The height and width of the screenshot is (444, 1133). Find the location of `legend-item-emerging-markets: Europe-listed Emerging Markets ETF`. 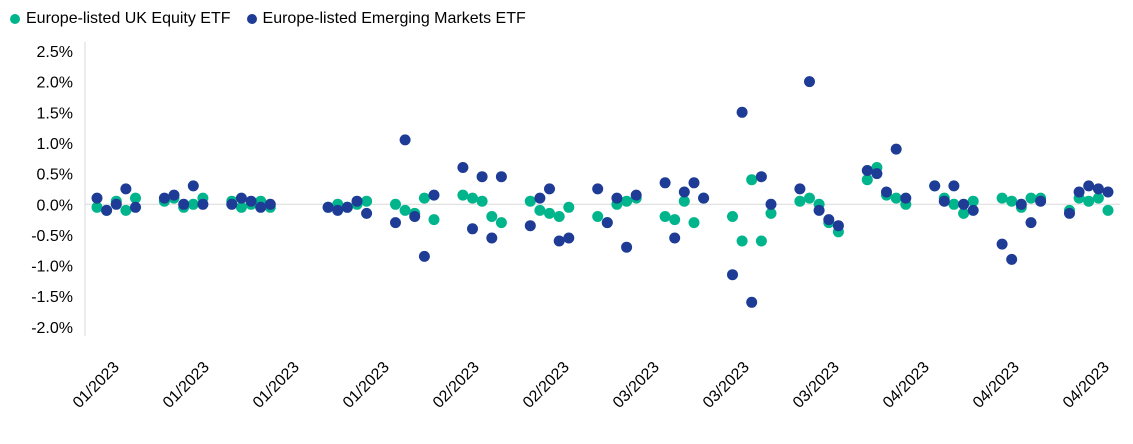

legend-item-emerging-markets: Europe-listed Emerging Markets ETF is located at coordinates (386, 19).